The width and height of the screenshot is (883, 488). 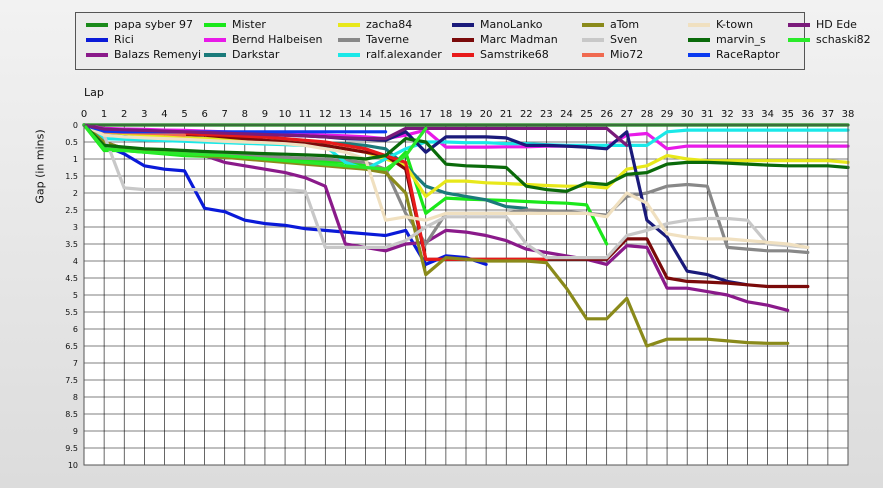 I want to click on y-tick-label: 0.5, so click(x=71, y=142).